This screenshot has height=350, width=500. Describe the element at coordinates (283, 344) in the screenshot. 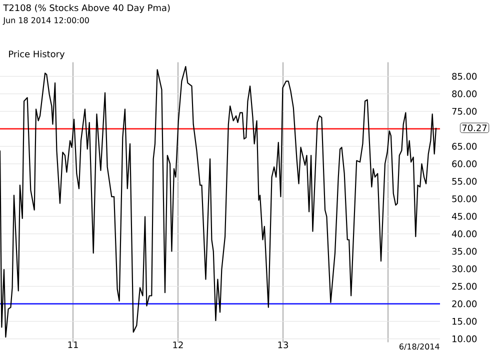

I see `x-tick-label: 13` at that location.